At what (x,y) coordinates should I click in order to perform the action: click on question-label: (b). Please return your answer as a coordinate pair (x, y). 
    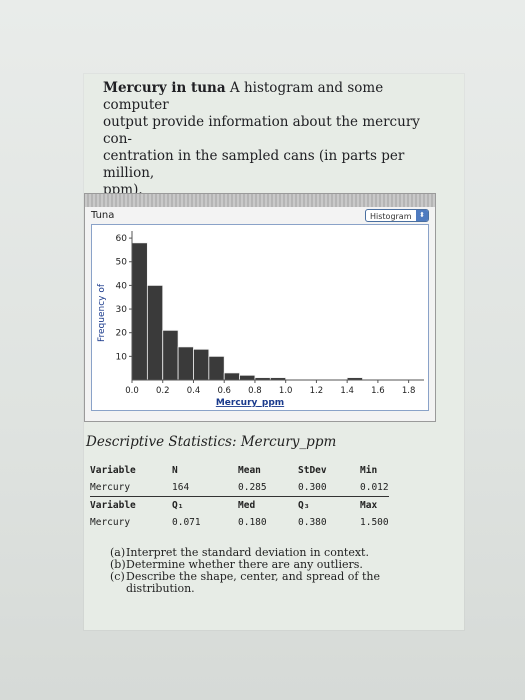
    Looking at the image, I should click on (118, 564).